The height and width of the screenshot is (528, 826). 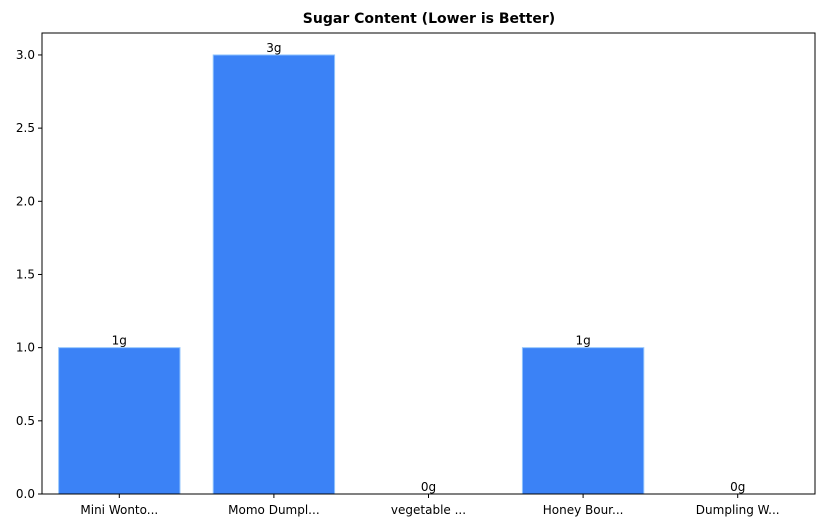 What do you see at coordinates (25, 421) in the screenshot?
I see `y-tick-label: 0.5` at bounding box center [25, 421].